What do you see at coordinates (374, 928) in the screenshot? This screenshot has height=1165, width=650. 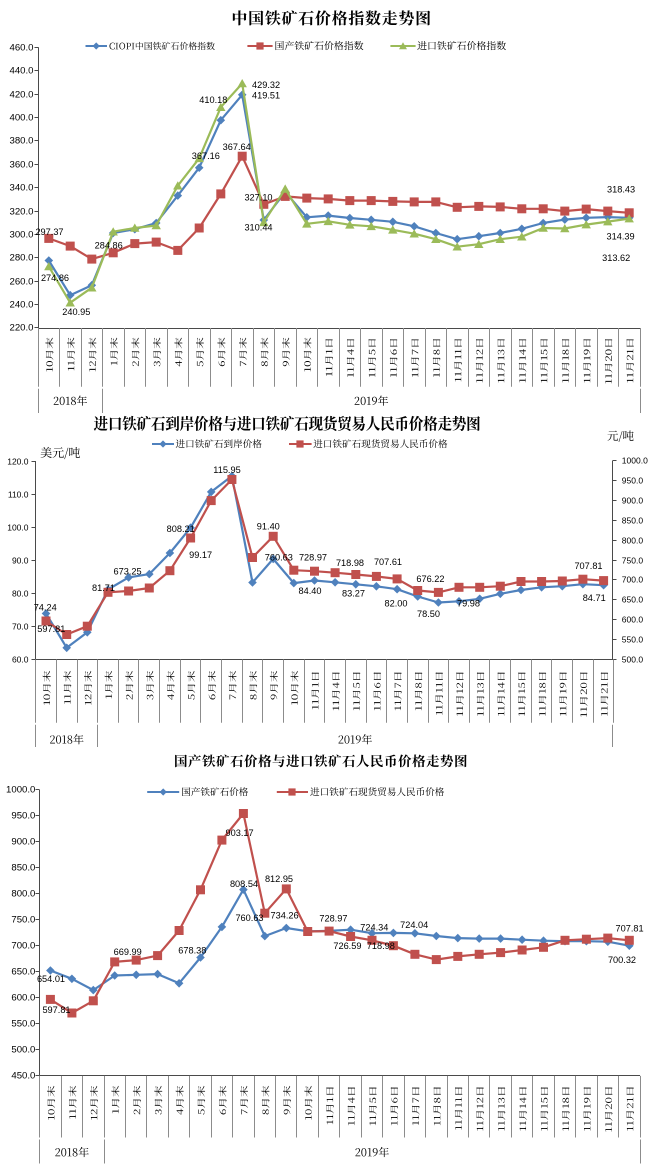 I see `svg-text: 724.34` at bounding box center [374, 928].